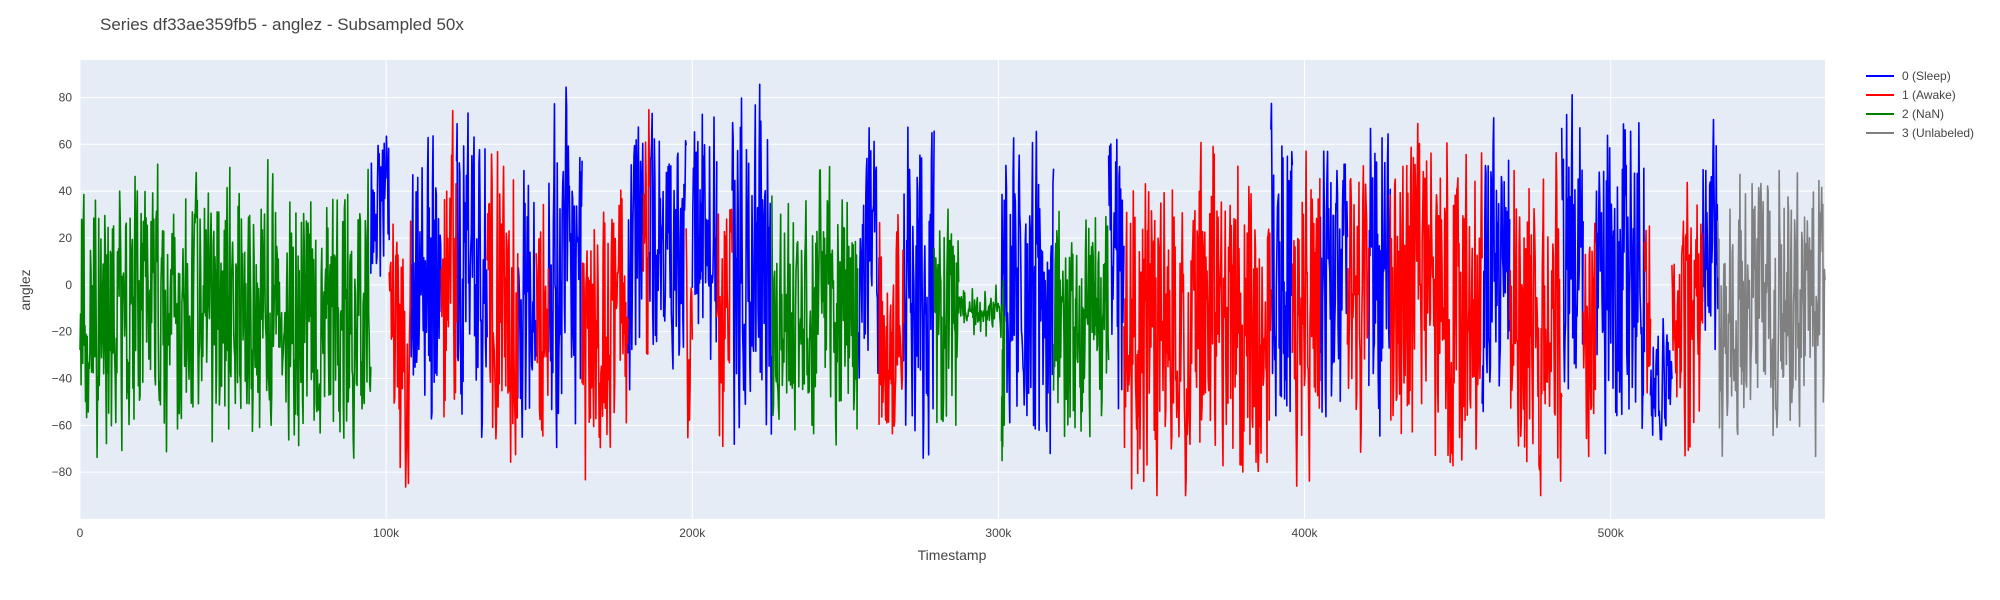 This screenshot has width=2000, height=600. What do you see at coordinates (1611, 533) in the screenshot?
I see `x-tick-label: 500k` at bounding box center [1611, 533].